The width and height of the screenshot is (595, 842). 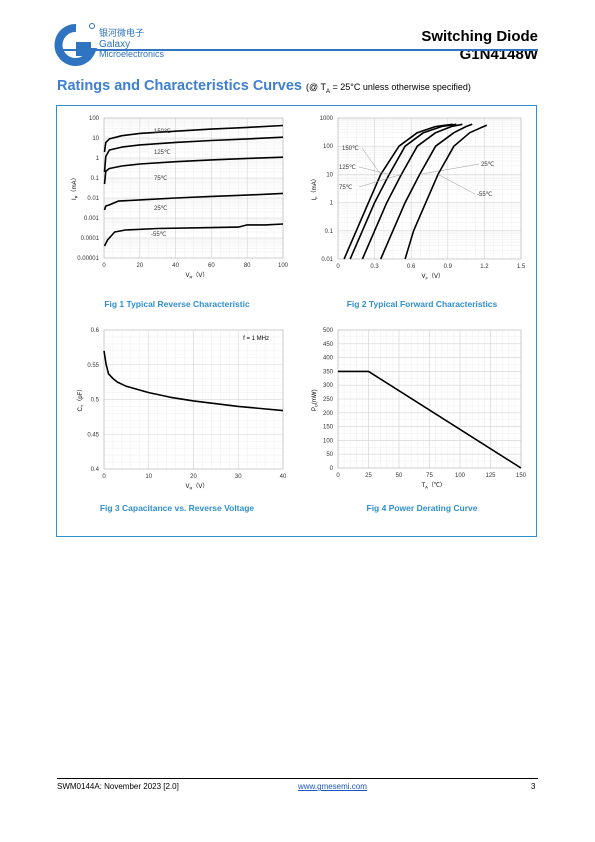 I want to click on x-axis-label: TA（℃）, so click(x=434, y=486).